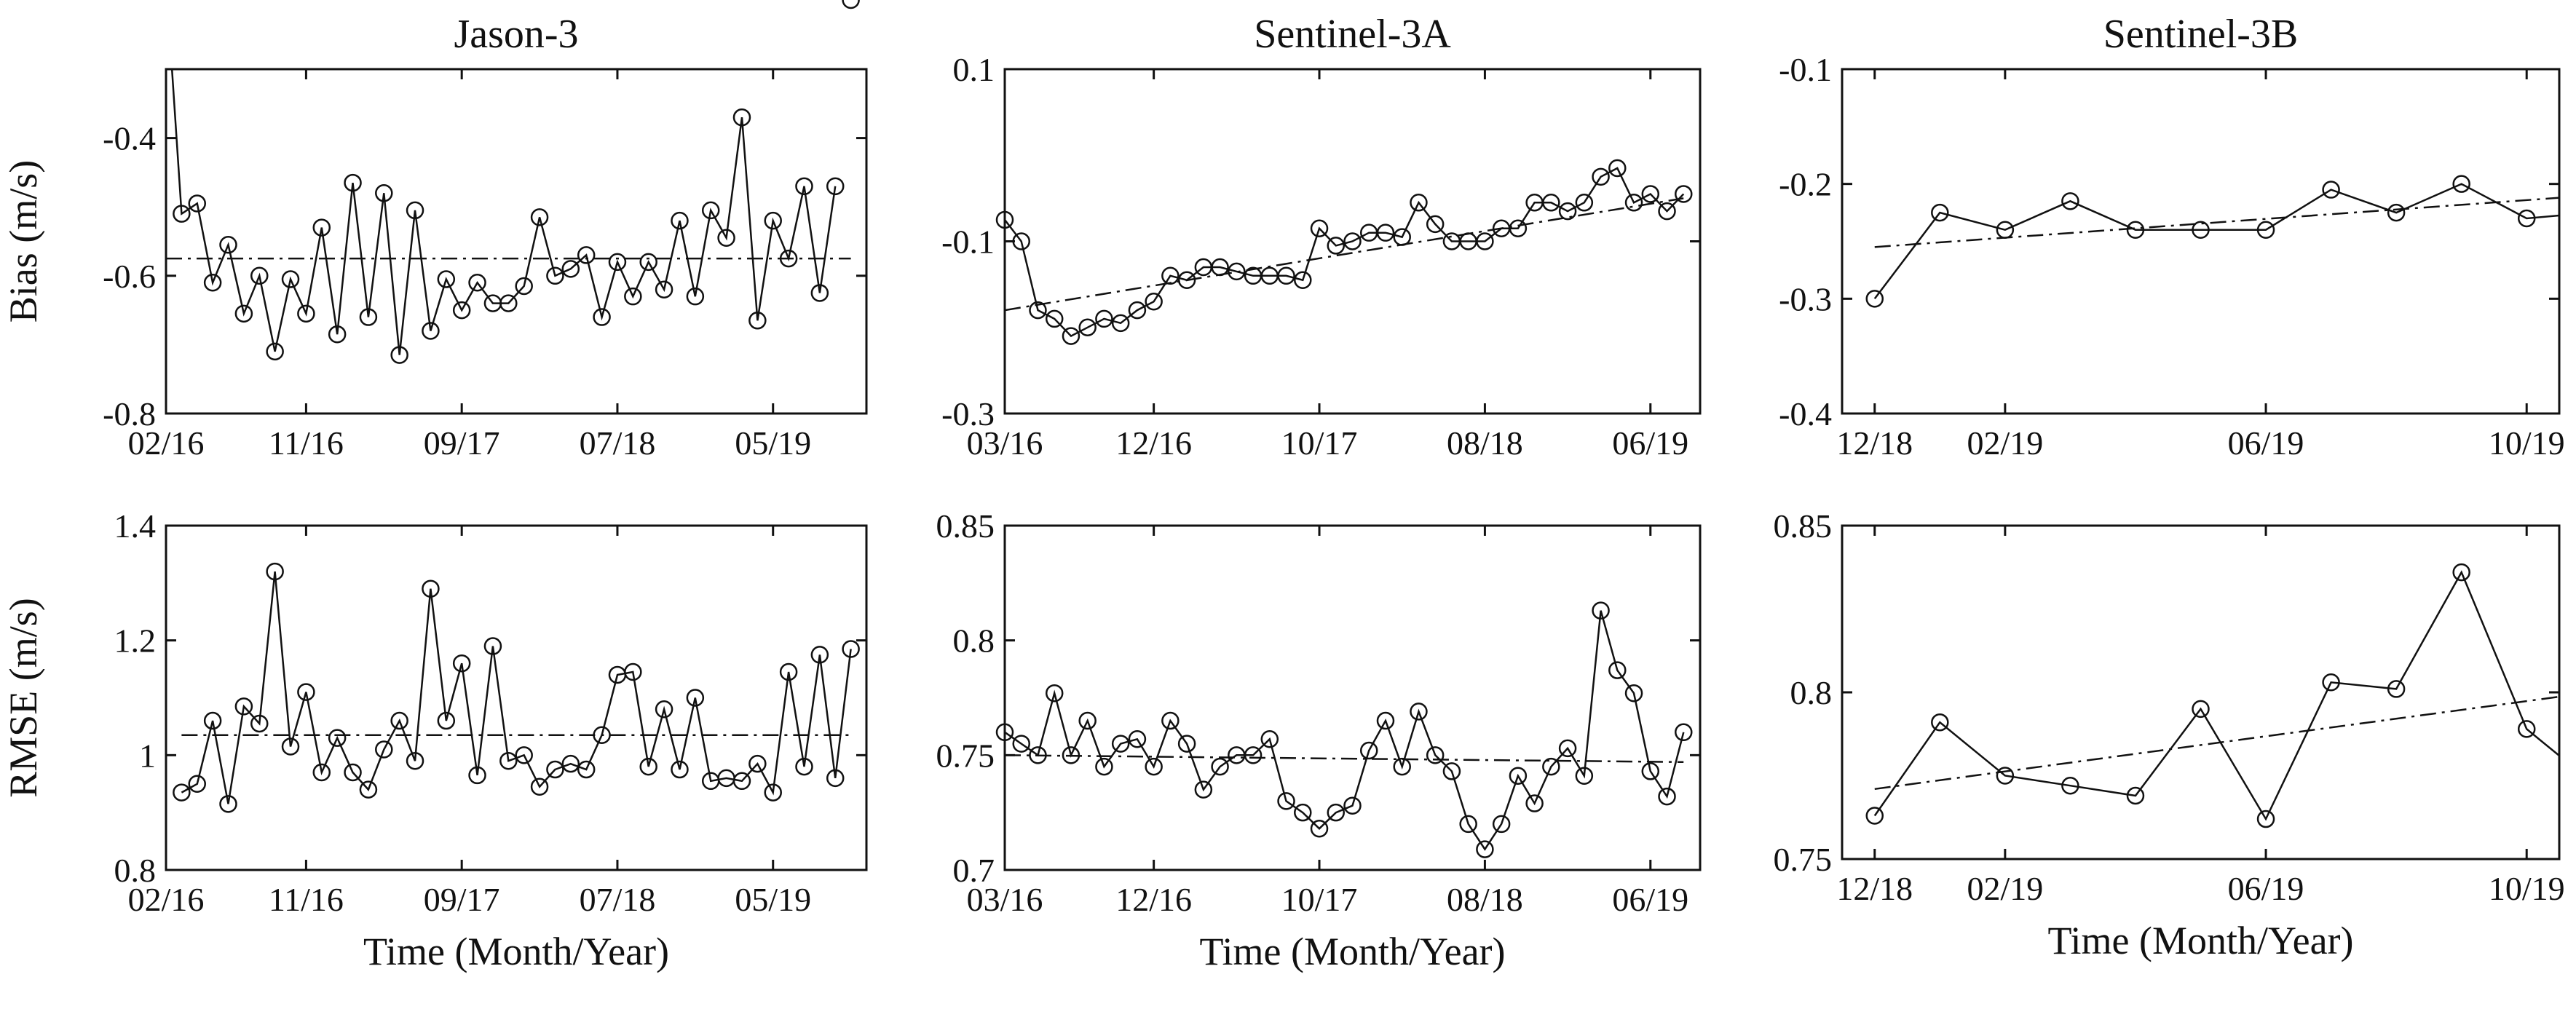 The height and width of the screenshot is (1009, 2576). I want to click on y-tick-label: -0.1, so click(1805, 69).